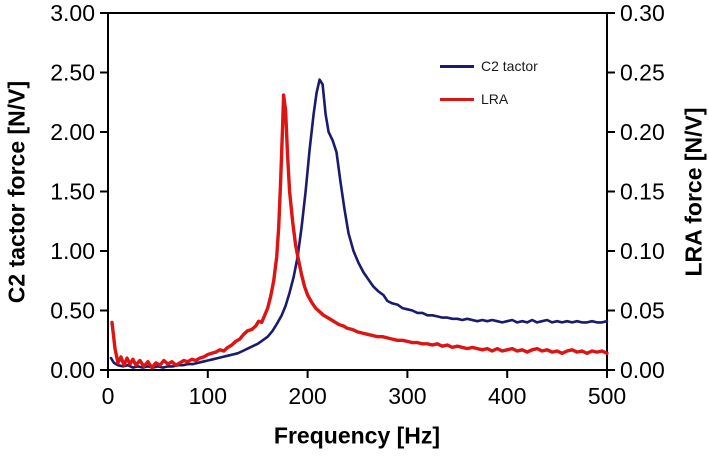  I want to click on y-left-tick-label: 3.00, so click(72, 13).